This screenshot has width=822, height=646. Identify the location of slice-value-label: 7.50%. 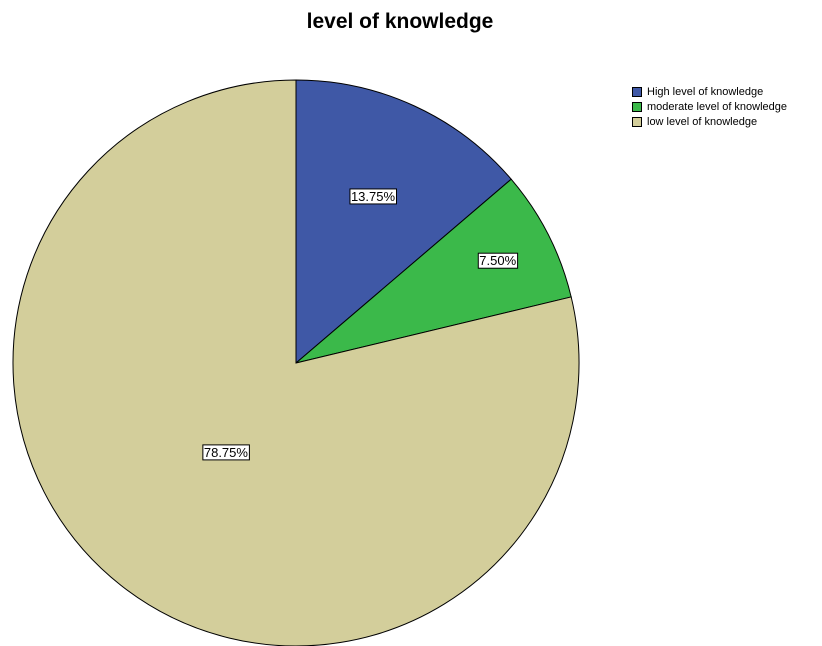
(497, 260).